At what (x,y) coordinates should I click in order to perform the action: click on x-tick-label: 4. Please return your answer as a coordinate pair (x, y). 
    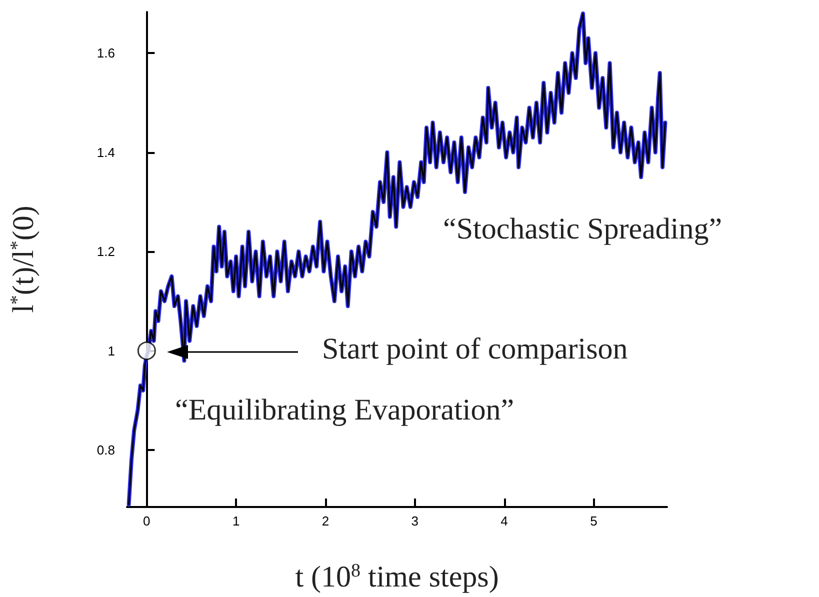
    Looking at the image, I should click on (504, 521).